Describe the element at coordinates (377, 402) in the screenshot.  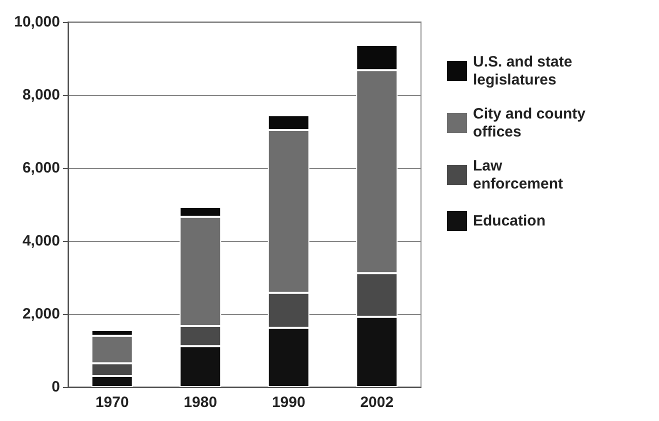
I see `x-tick-label: 2002` at that location.